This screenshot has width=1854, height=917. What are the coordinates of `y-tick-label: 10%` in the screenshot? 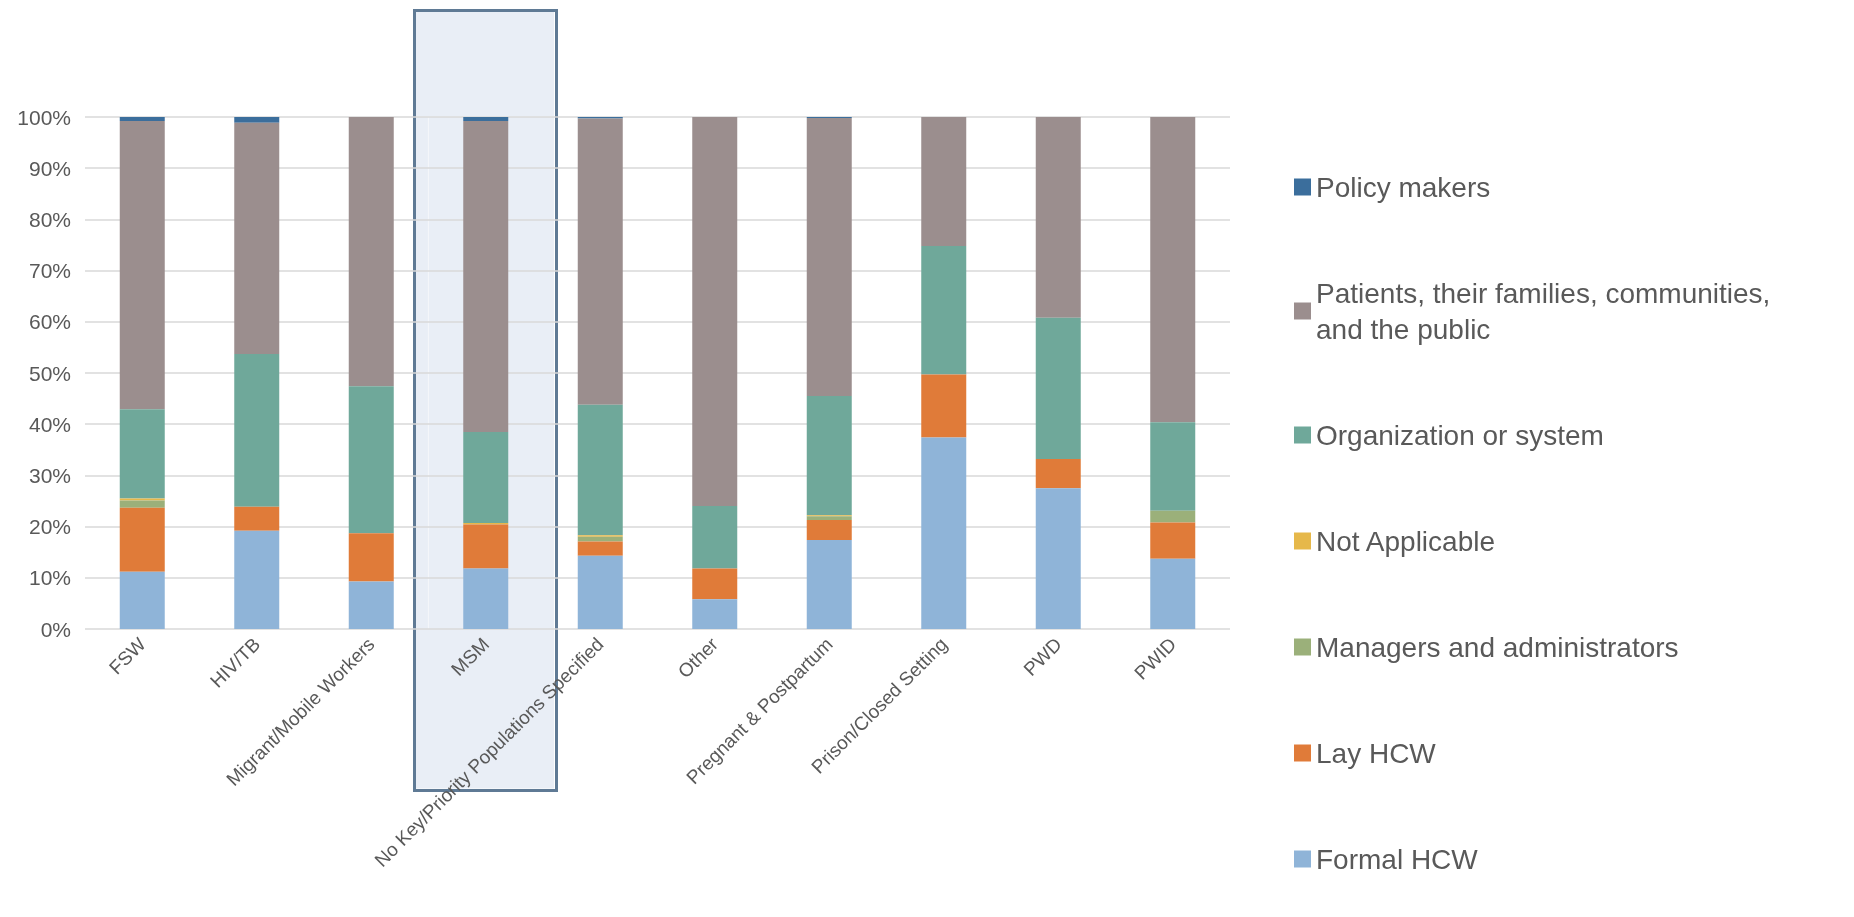 It's located at (49, 578).